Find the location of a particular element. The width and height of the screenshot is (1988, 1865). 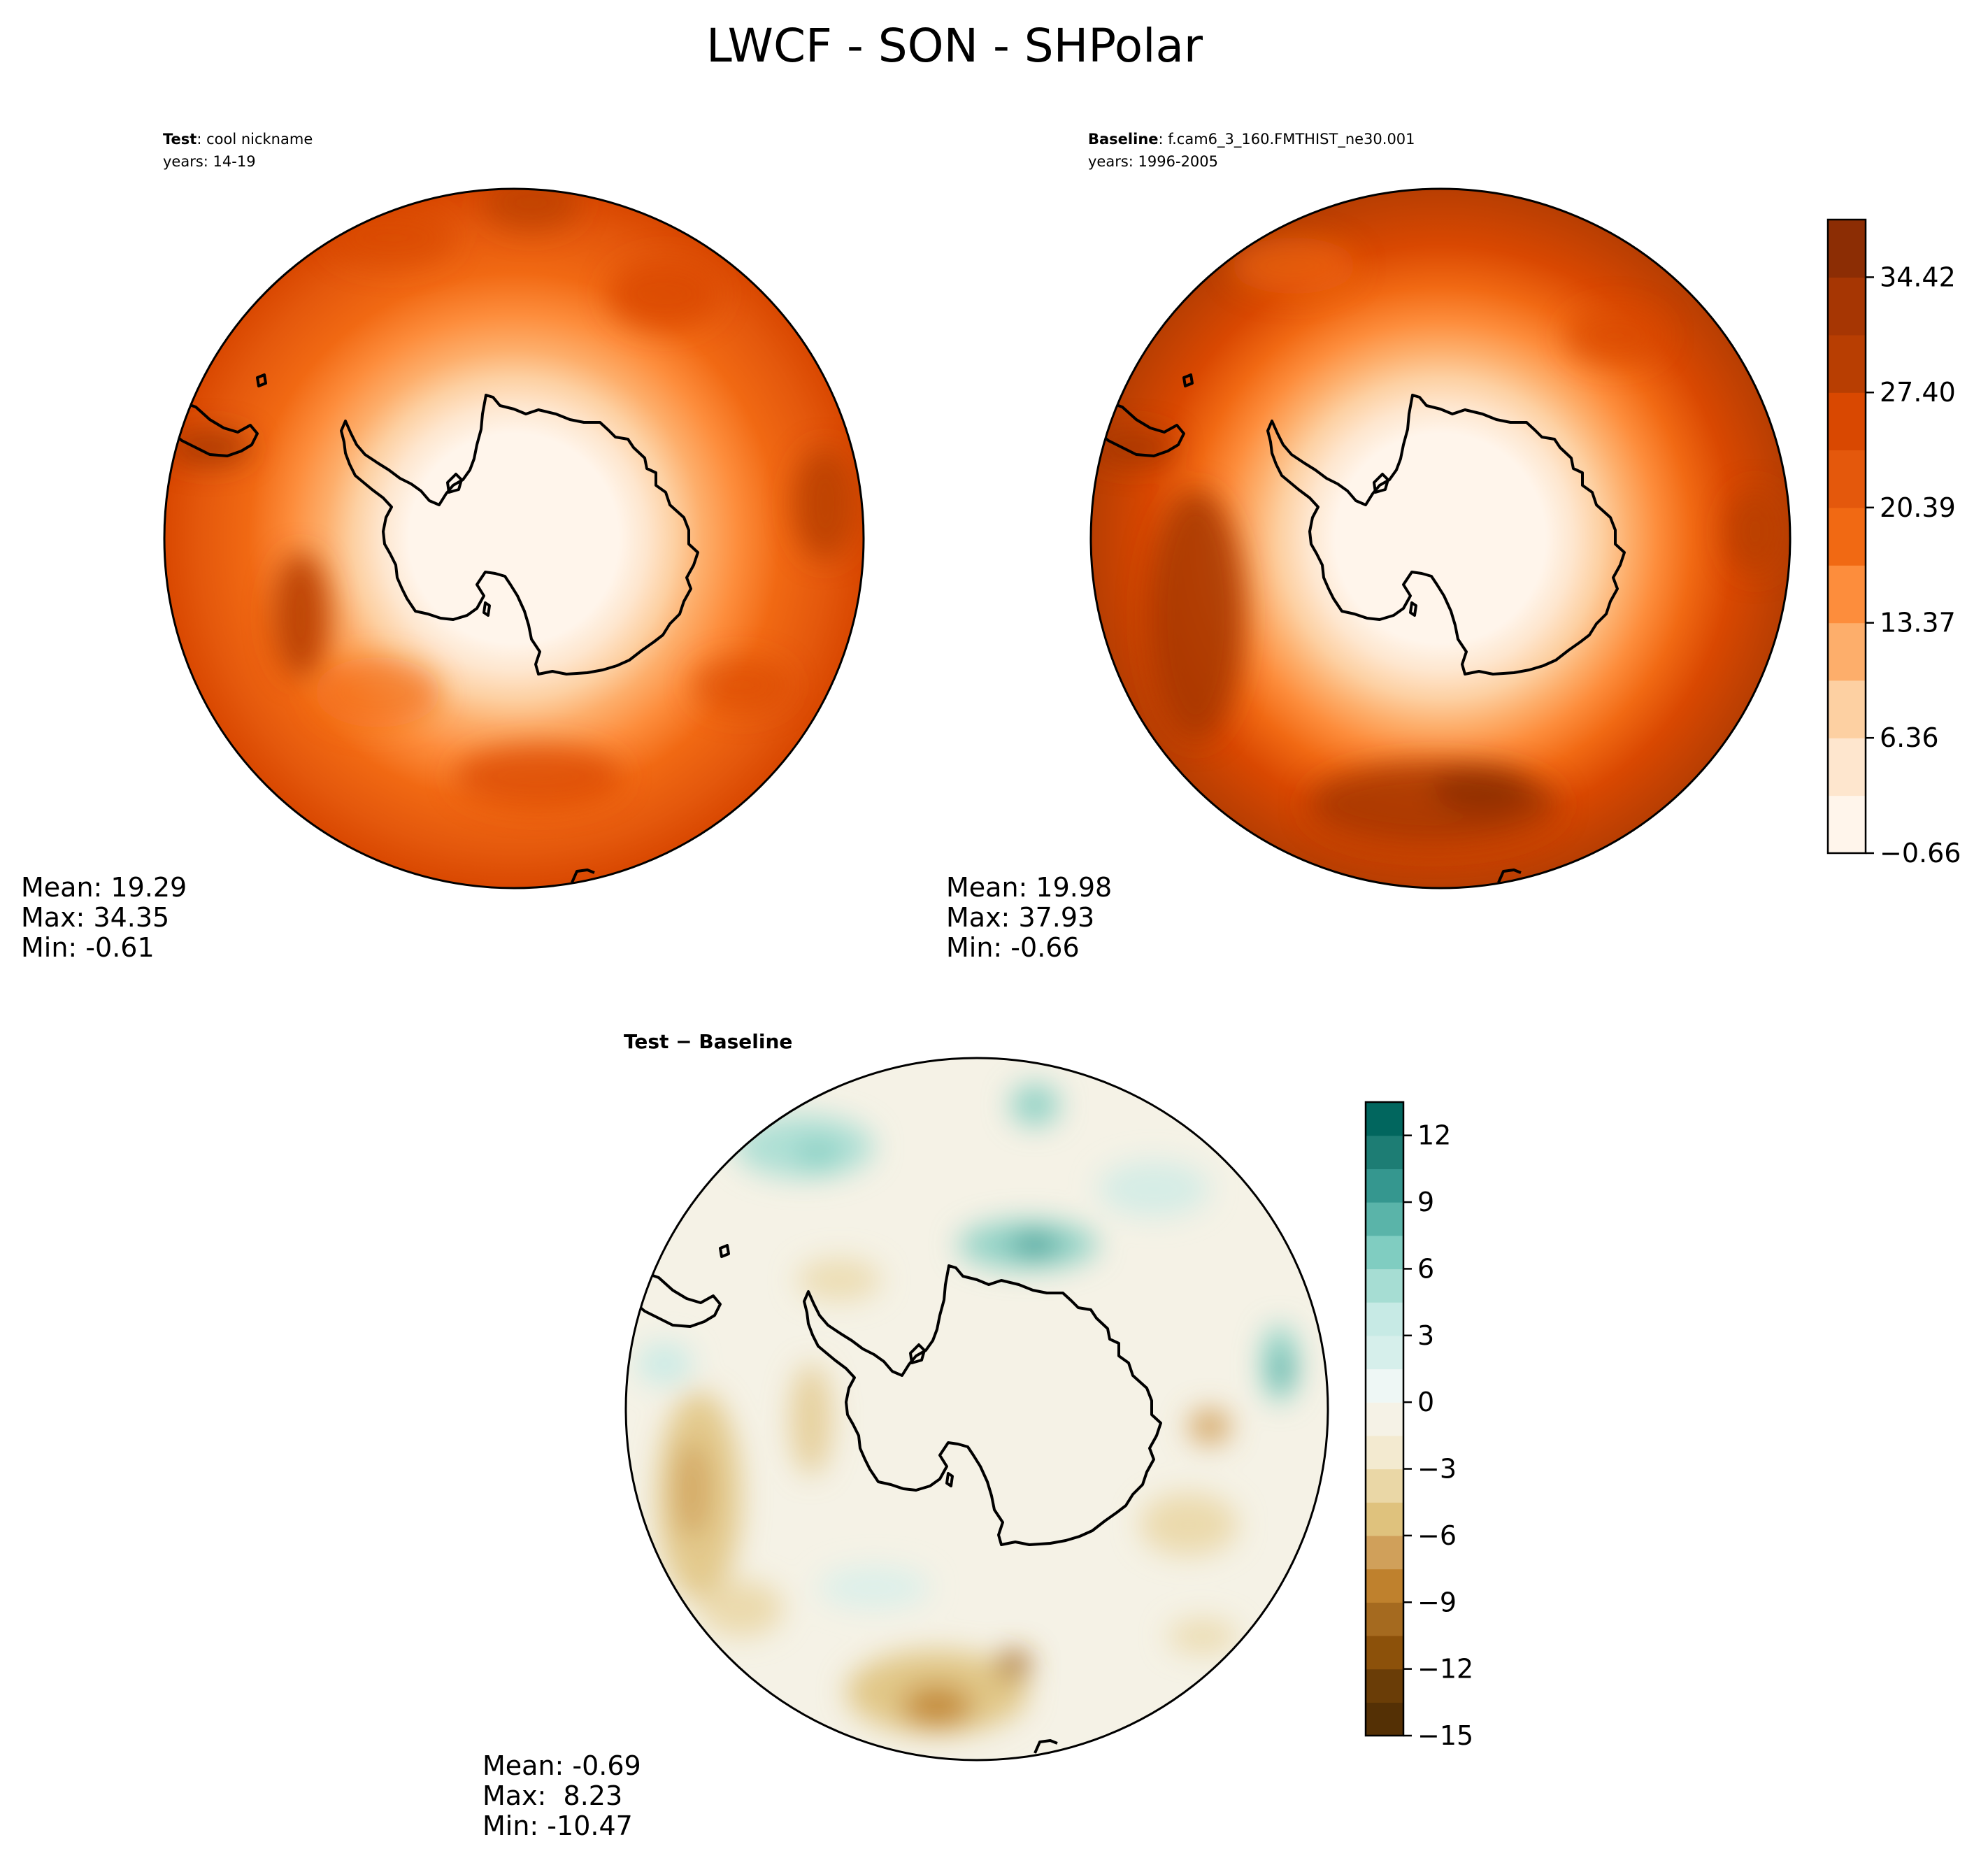

diff-colorbar-tick-label: −15 is located at coordinates (1445, 1735).